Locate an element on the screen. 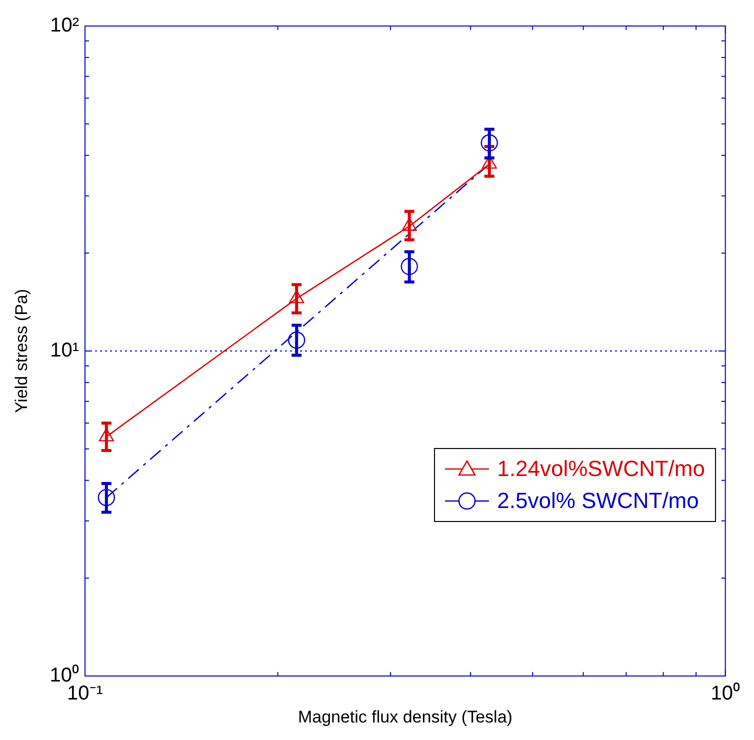 The height and width of the screenshot is (740, 754). y-axis-title: Yield stress (Pa) is located at coordinates (21, 351).